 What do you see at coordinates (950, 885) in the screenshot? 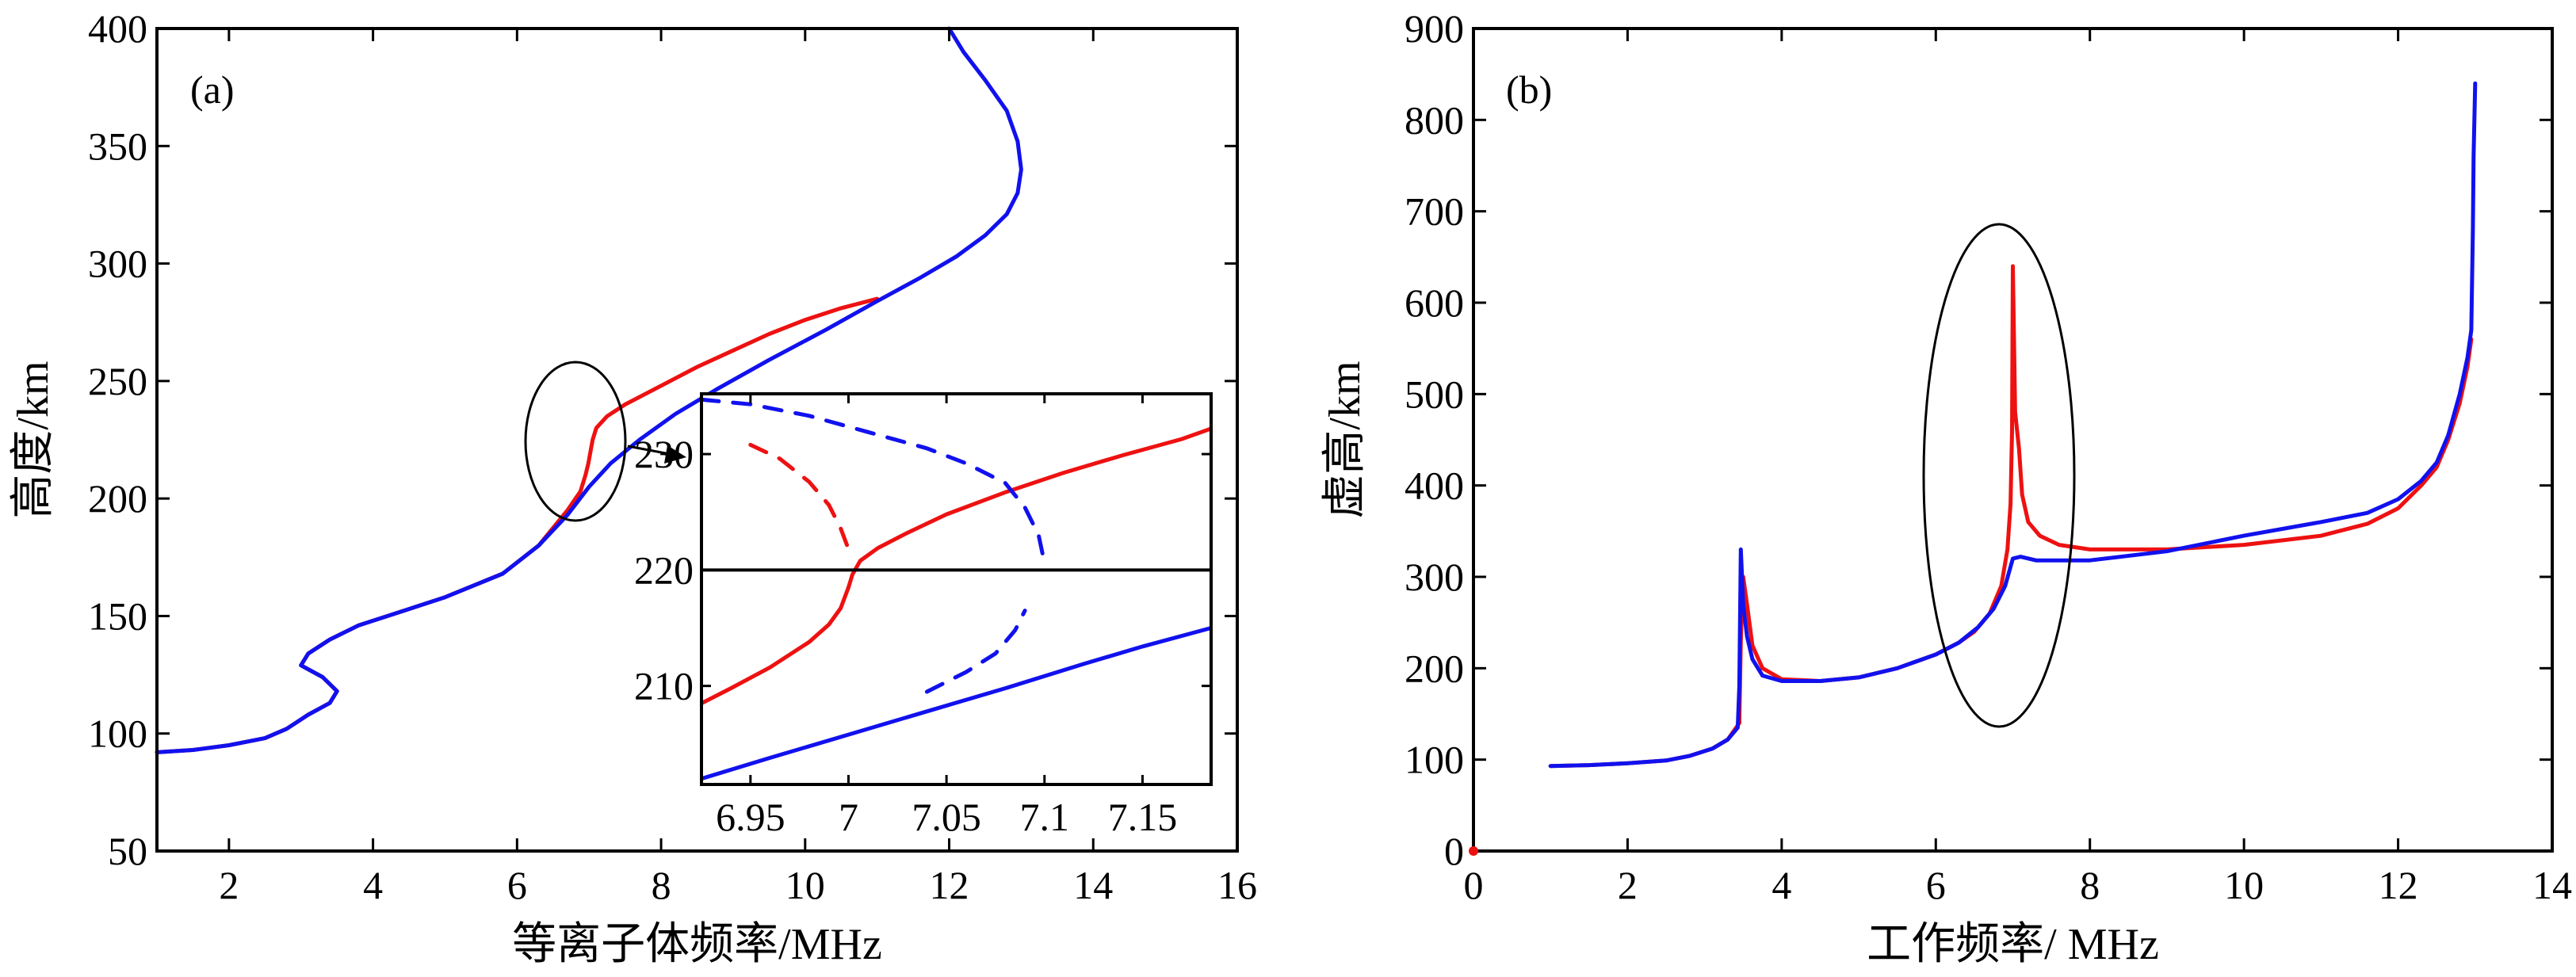
I see `panel-a-x-tick-label: 12` at bounding box center [950, 885].